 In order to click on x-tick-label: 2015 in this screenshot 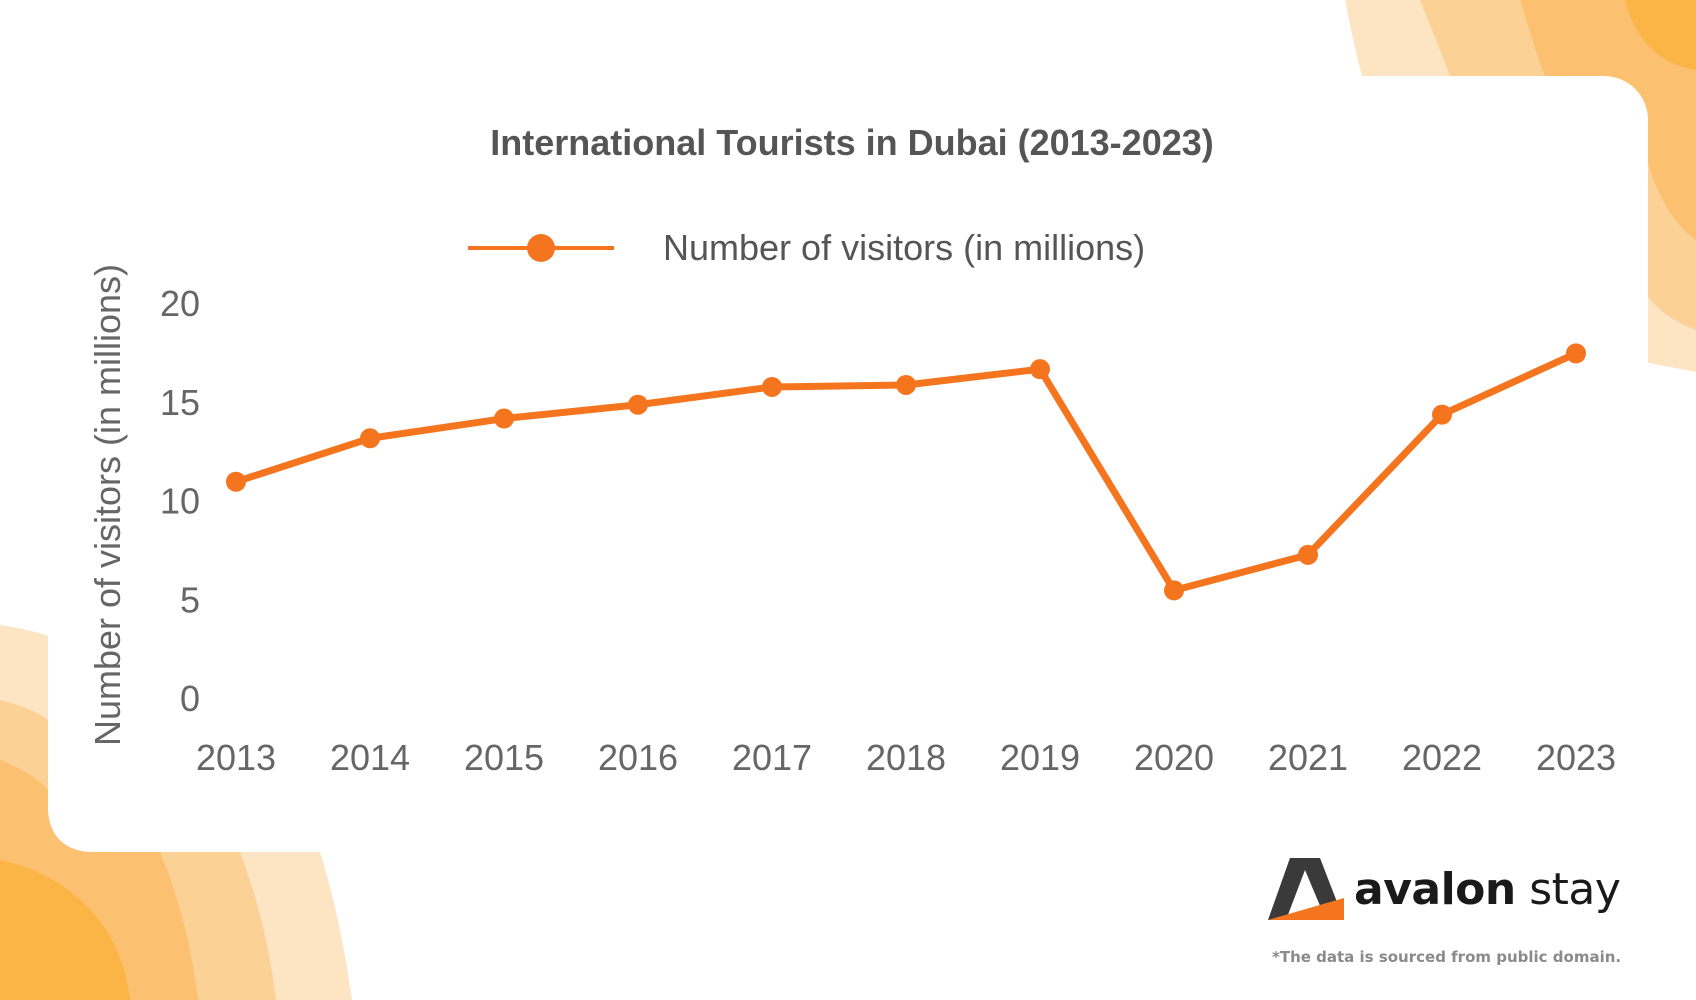, I will do `click(504, 757)`.